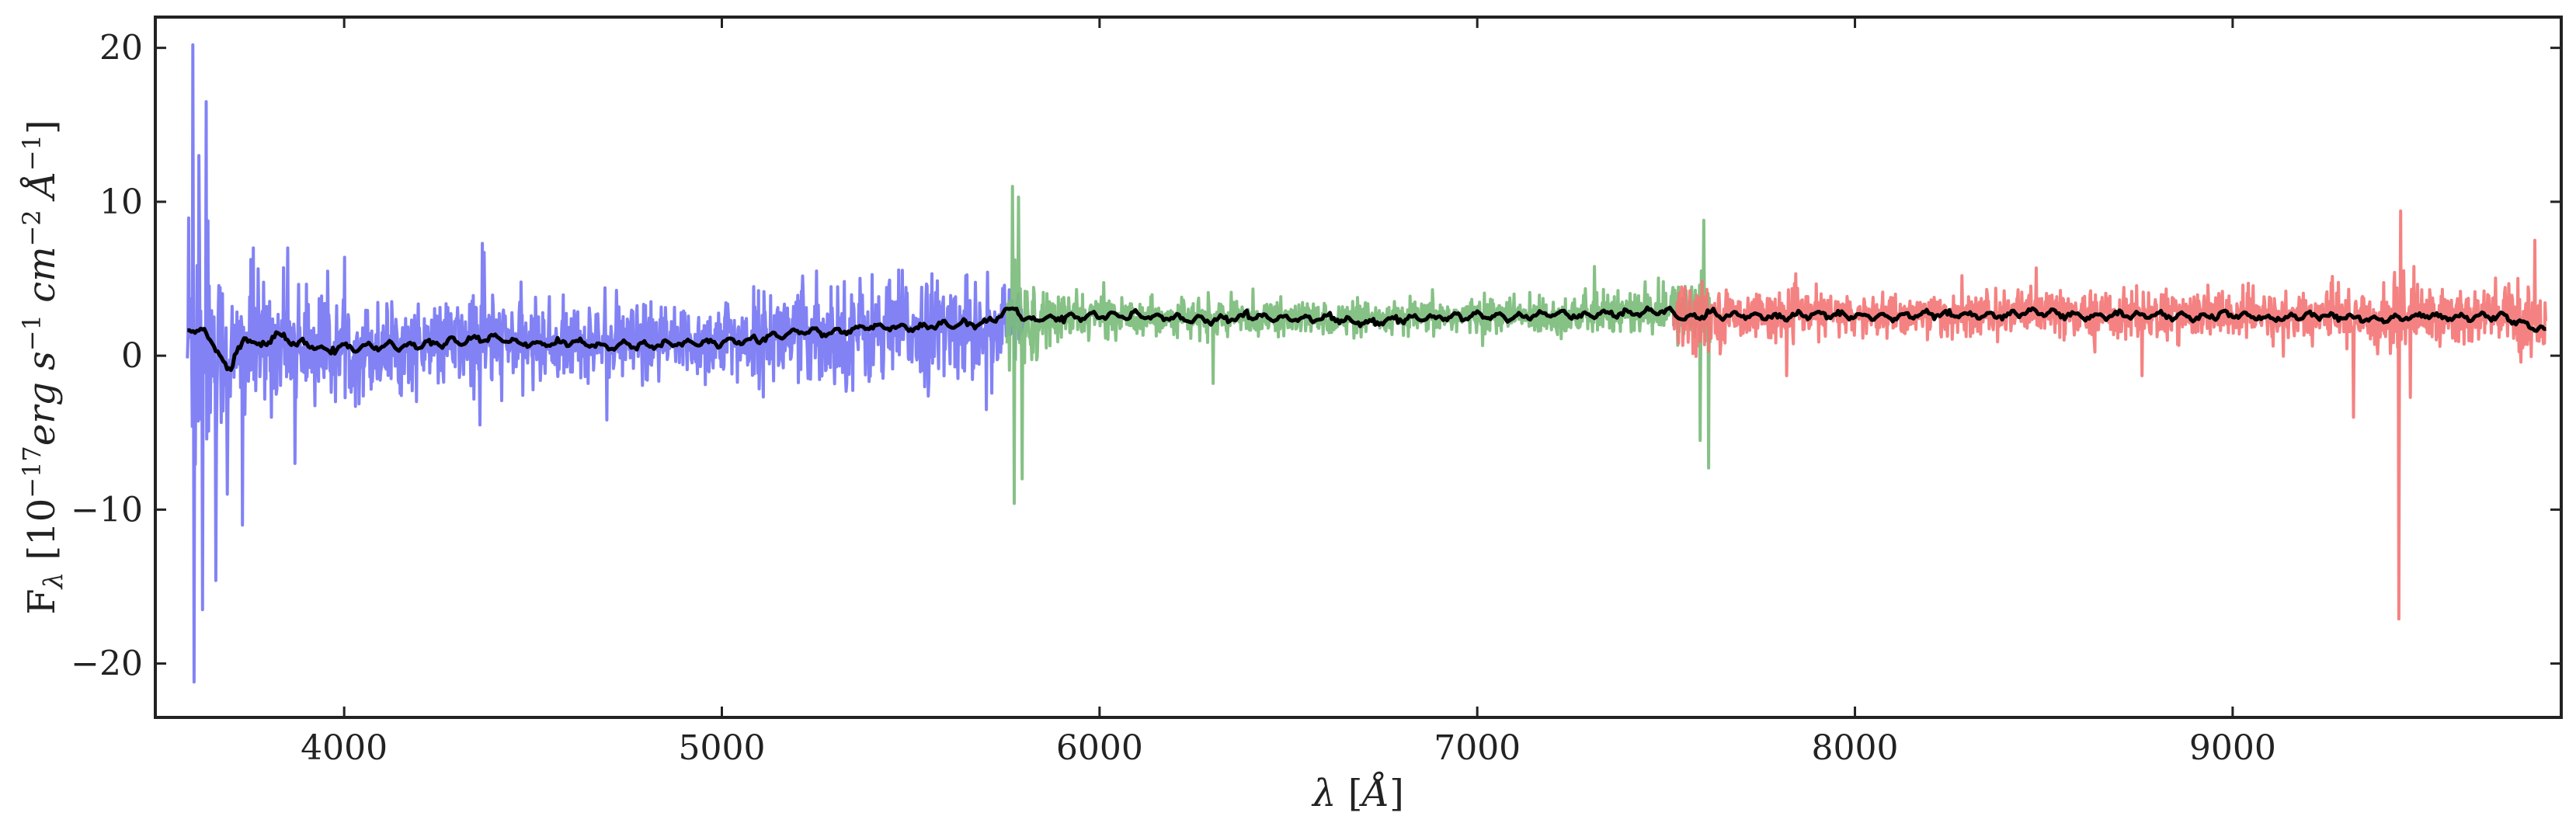 This screenshot has height=830, width=2576. I want to click on y-tick-label: −20, so click(107, 664).